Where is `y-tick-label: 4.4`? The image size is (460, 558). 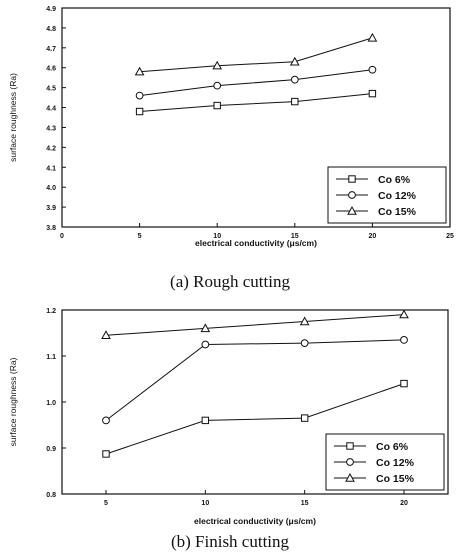
y-tick-label: 4.4 is located at coordinates (51, 109).